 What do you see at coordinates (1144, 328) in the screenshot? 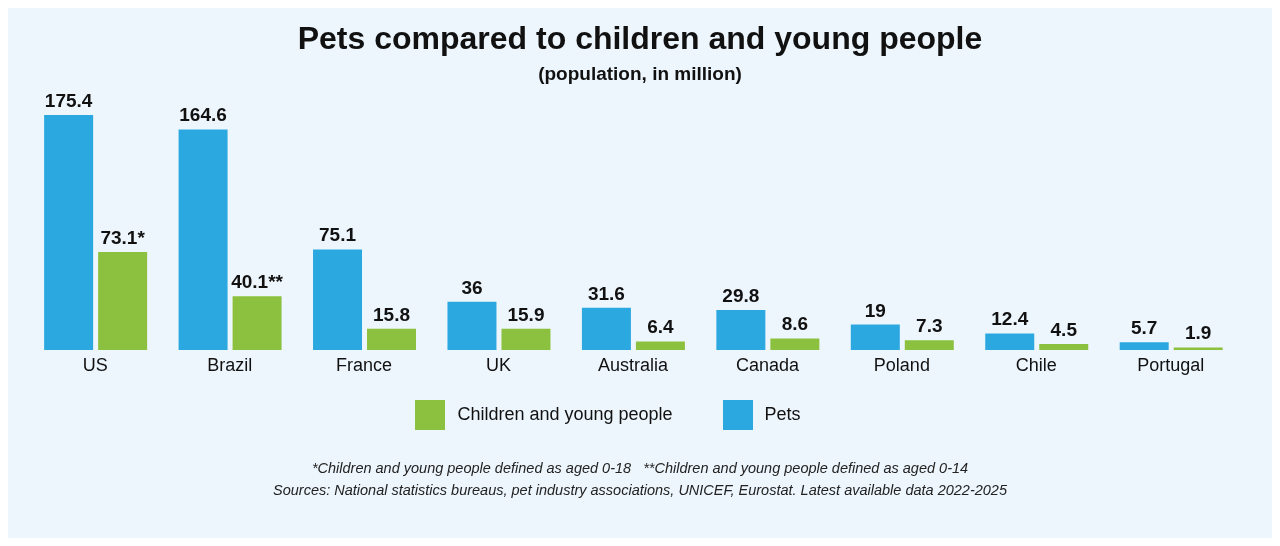
I see `data-label: 5.7` at bounding box center [1144, 328].